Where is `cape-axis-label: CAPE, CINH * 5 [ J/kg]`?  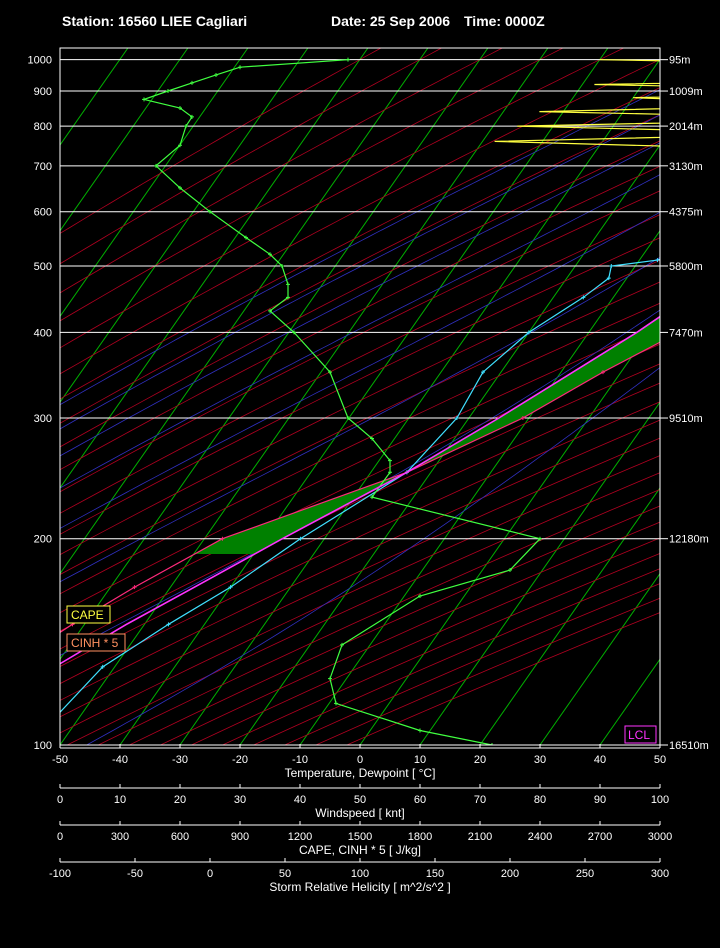 cape-axis-label: CAPE, CINH * 5 [ J/kg] is located at coordinates (360, 850).